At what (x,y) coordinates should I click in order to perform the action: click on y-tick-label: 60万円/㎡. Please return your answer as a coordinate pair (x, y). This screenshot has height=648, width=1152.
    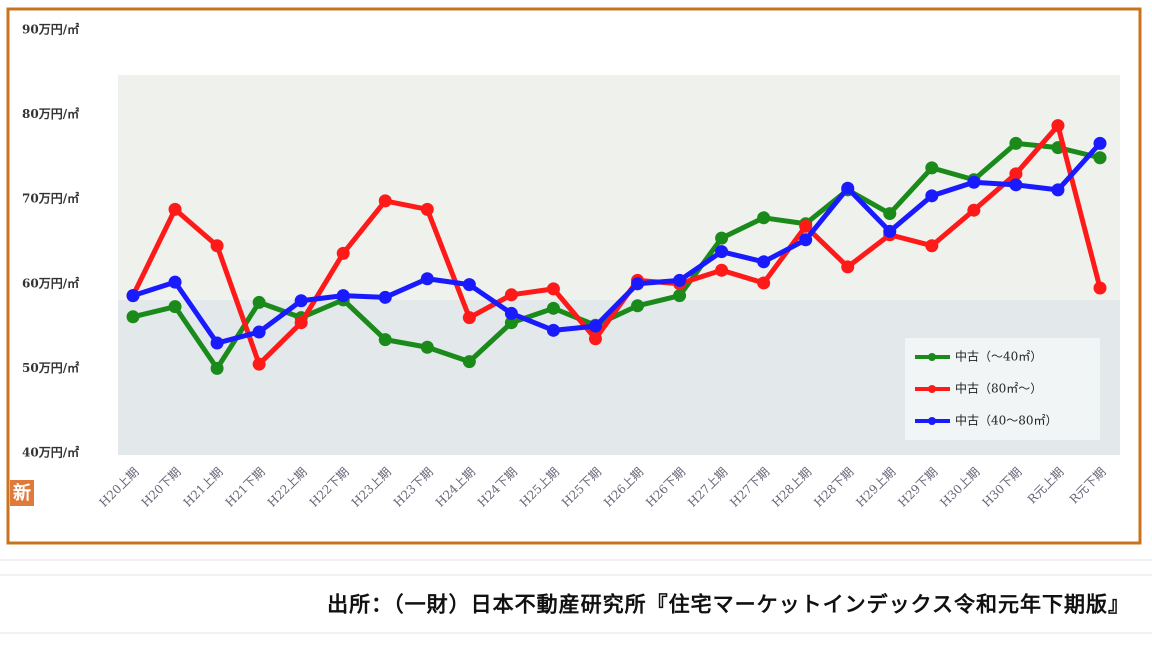
    Looking at the image, I should click on (50, 282).